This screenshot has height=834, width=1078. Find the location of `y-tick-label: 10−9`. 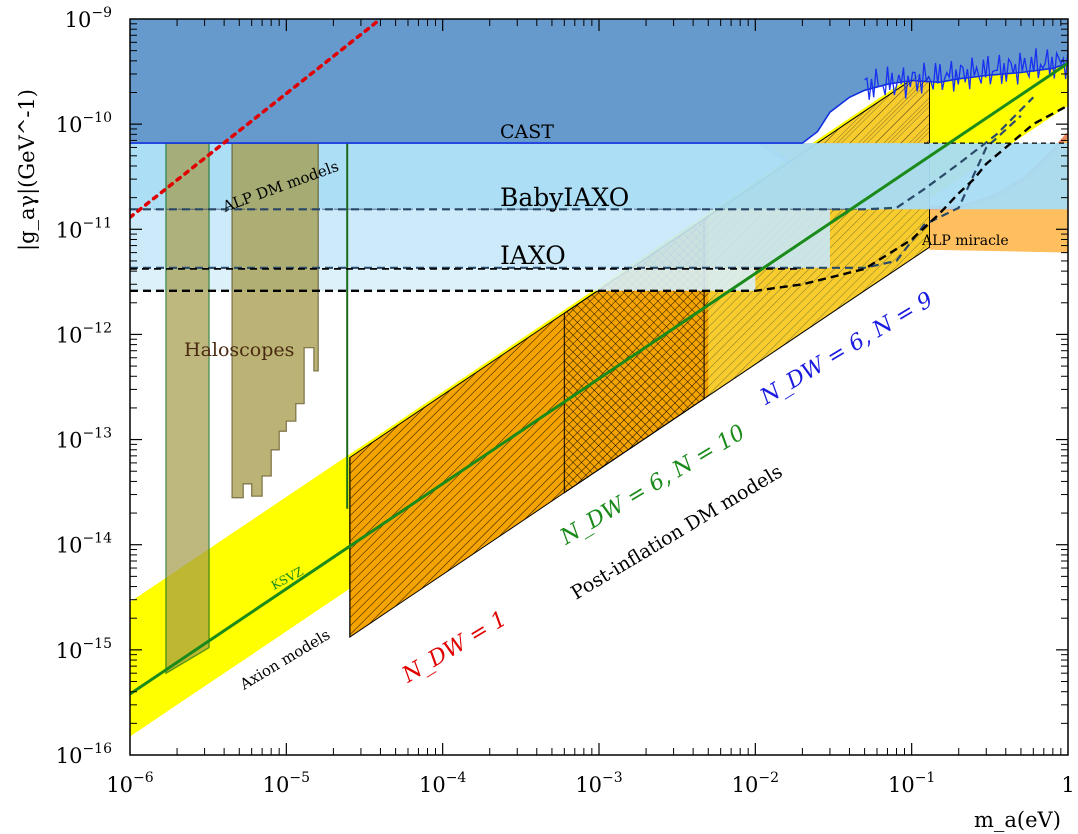

y-tick-label: 10−9 is located at coordinates (88, 18).